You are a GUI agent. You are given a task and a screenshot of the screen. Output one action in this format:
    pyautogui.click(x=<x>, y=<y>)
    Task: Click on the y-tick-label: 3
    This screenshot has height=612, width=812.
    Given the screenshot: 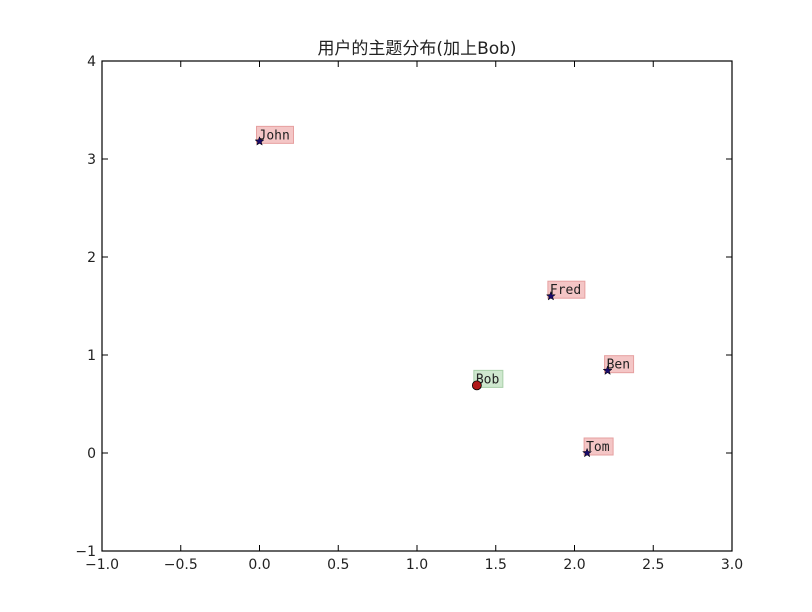 What is the action you would take?
    pyautogui.click(x=91, y=160)
    